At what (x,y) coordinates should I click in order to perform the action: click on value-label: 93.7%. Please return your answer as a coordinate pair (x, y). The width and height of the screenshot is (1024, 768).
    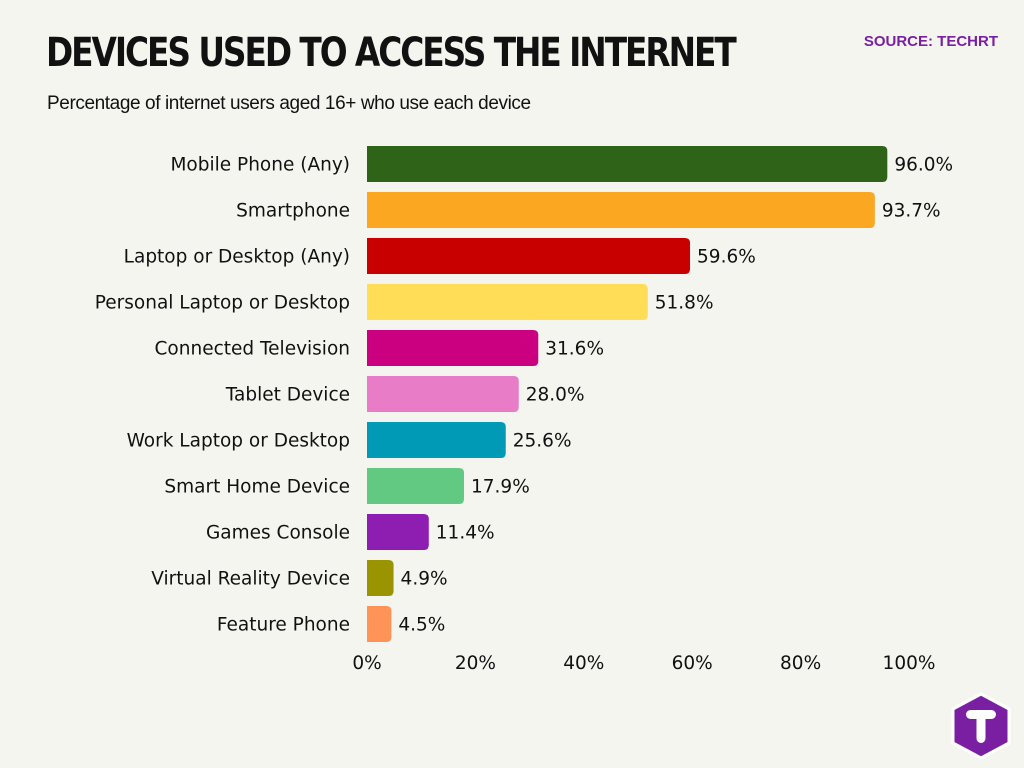
    Looking at the image, I should click on (911, 211).